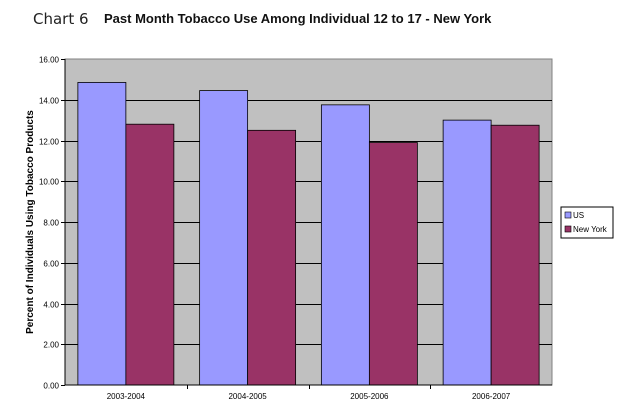 Image resolution: width=634 pixels, height=409 pixels. I want to click on y-tick-label: 8.00, so click(51, 223).